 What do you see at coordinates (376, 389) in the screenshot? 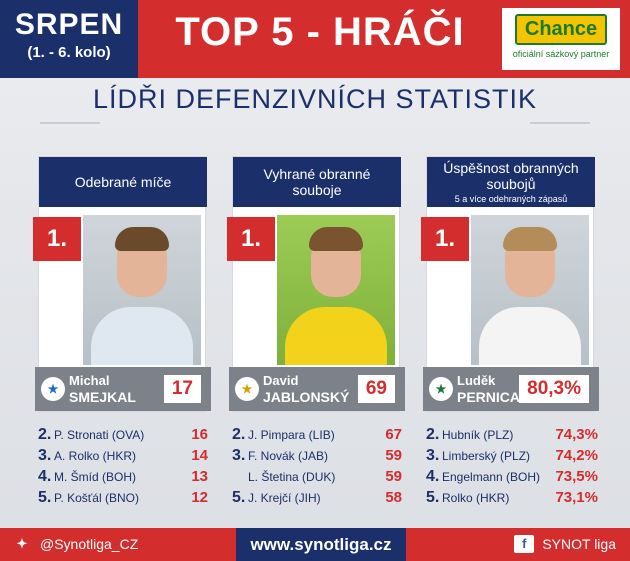
I see `stat-value: 69` at bounding box center [376, 389].